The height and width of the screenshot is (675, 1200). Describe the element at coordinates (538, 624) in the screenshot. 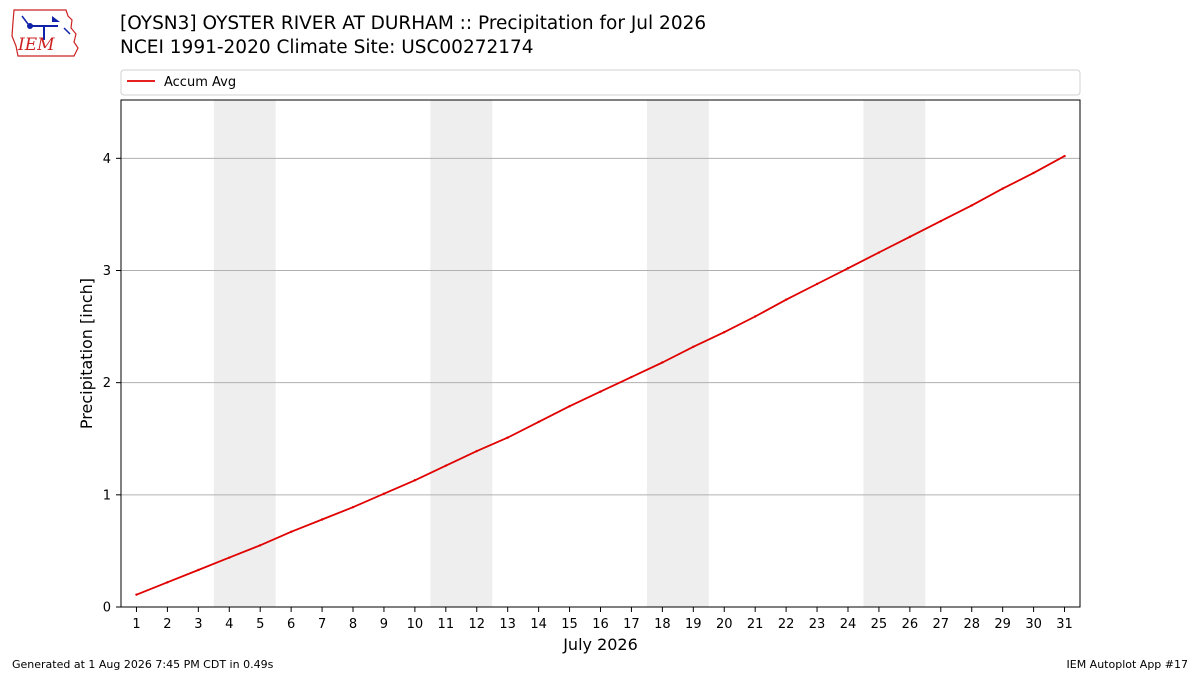

I see `x-tick-label: 14` at that location.